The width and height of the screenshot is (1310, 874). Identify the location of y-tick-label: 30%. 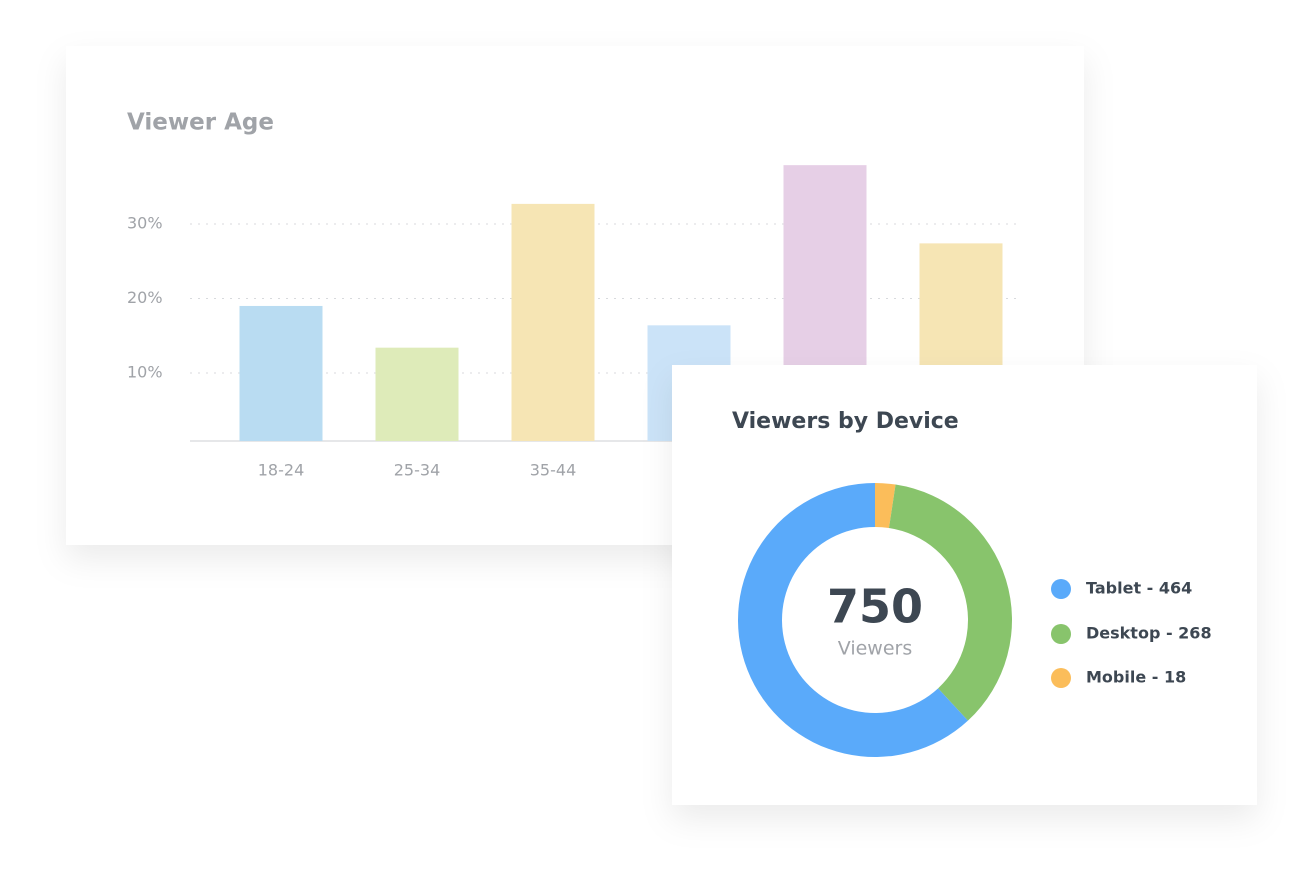
(145, 223).